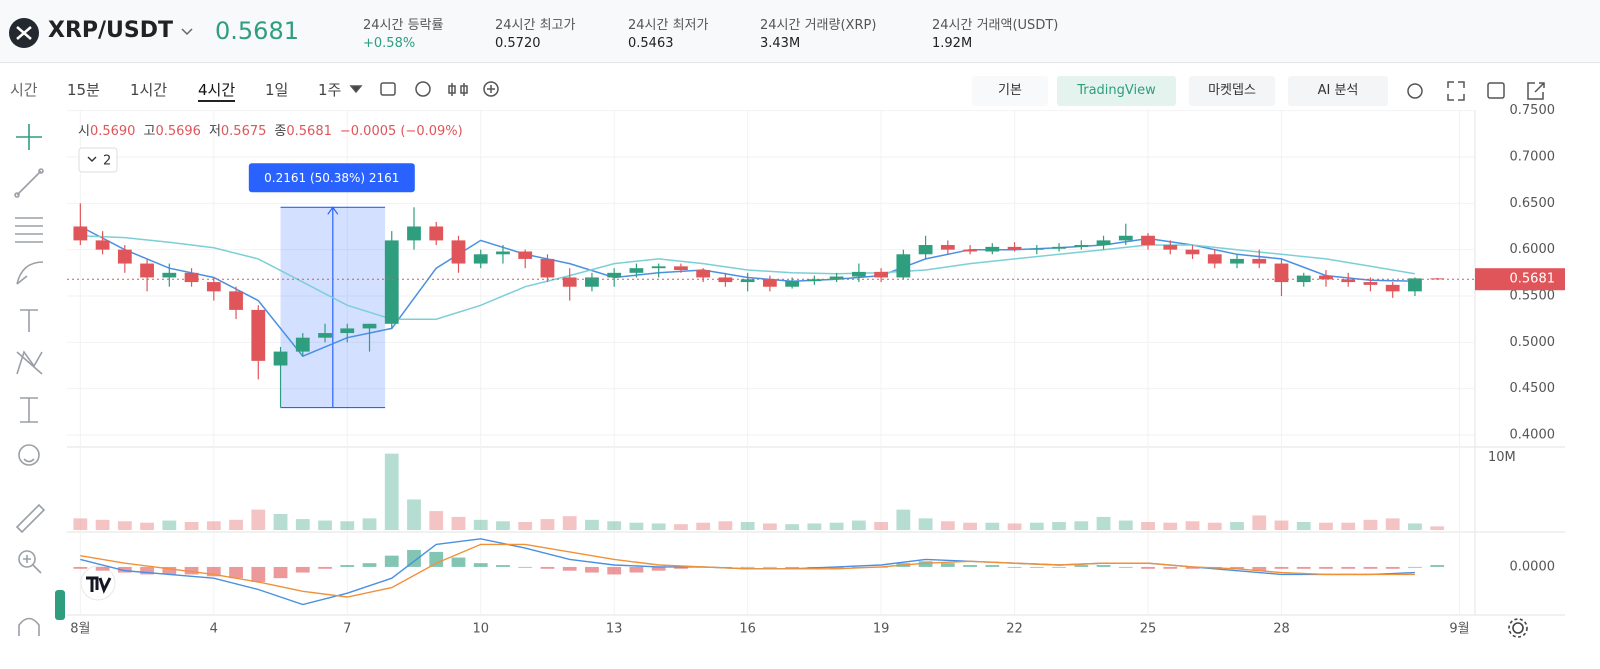 This screenshot has height=669, width=1600. What do you see at coordinates (244, 131) in the screenshot?
I see `legend-value: 0.5675` at bounding box center [244, 131].